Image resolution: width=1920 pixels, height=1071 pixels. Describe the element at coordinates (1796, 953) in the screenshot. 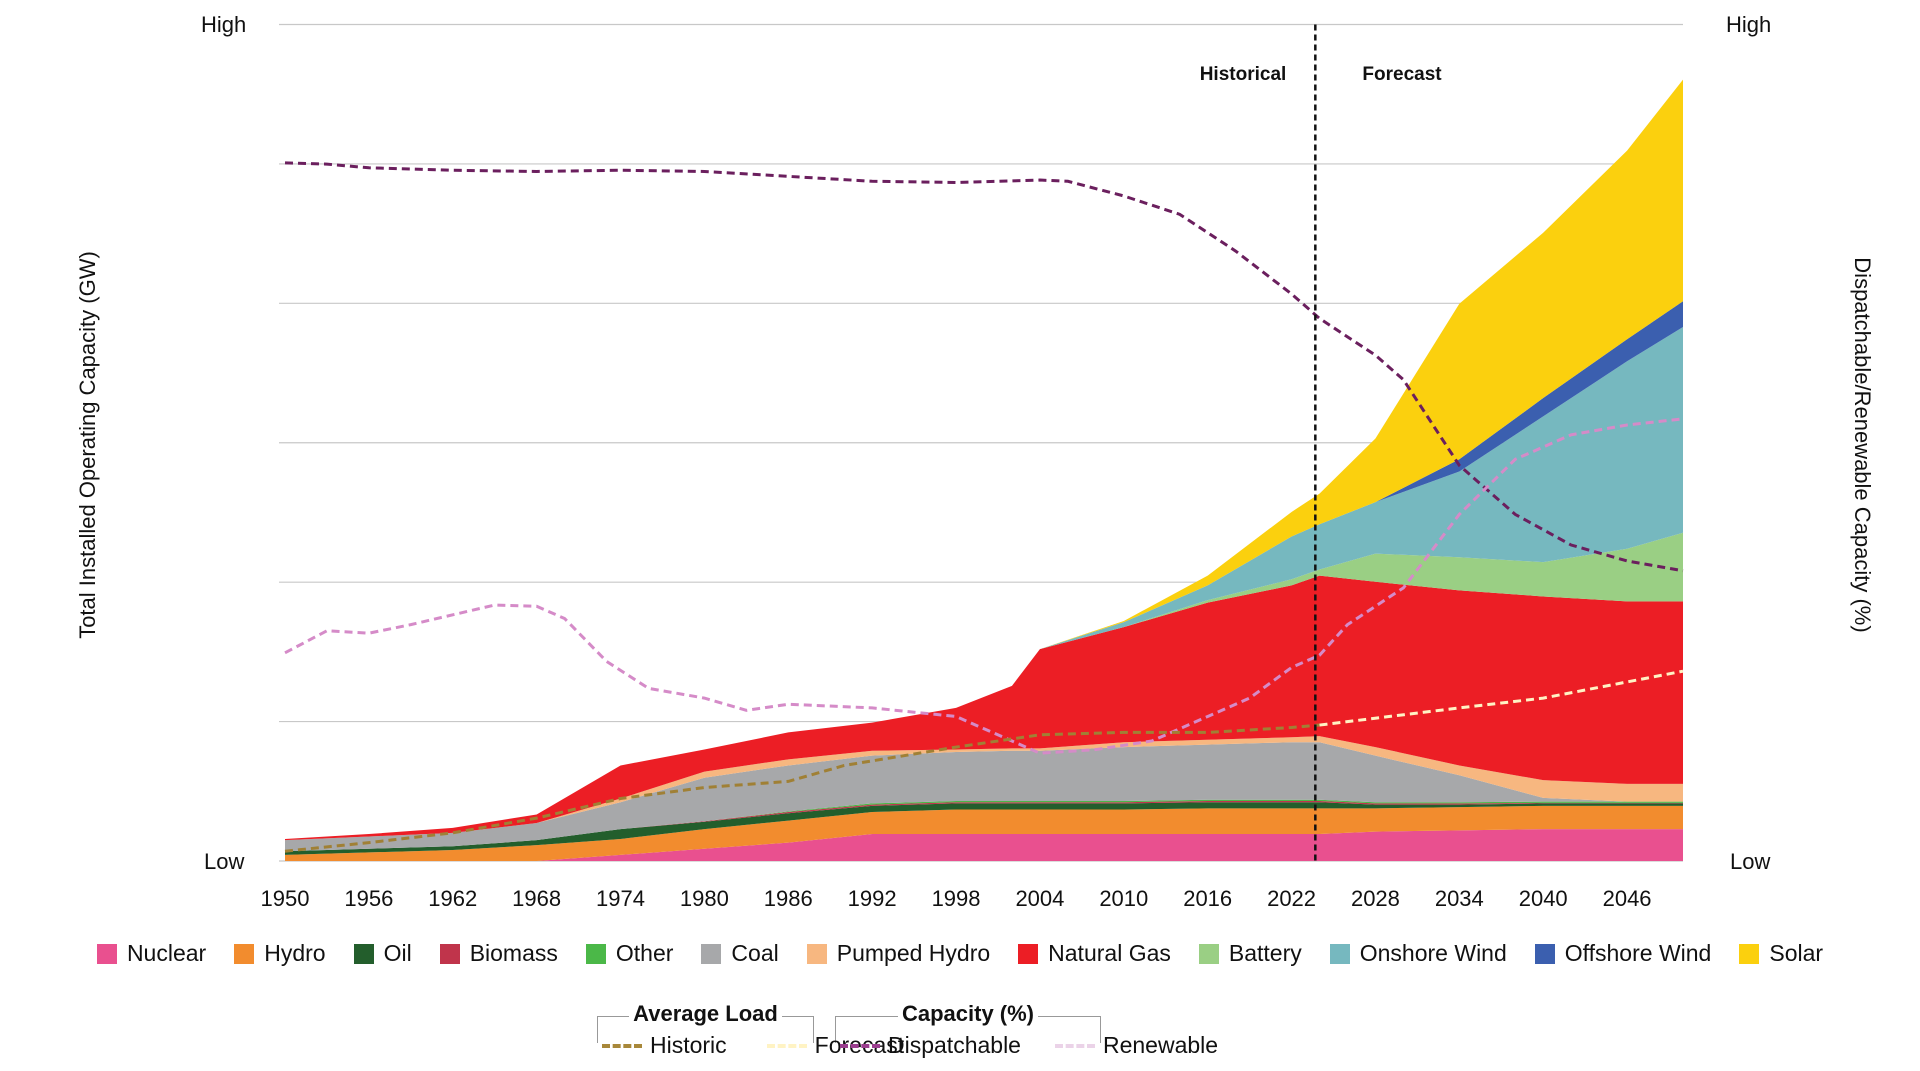

I see `legend-label: Solar` at that location.